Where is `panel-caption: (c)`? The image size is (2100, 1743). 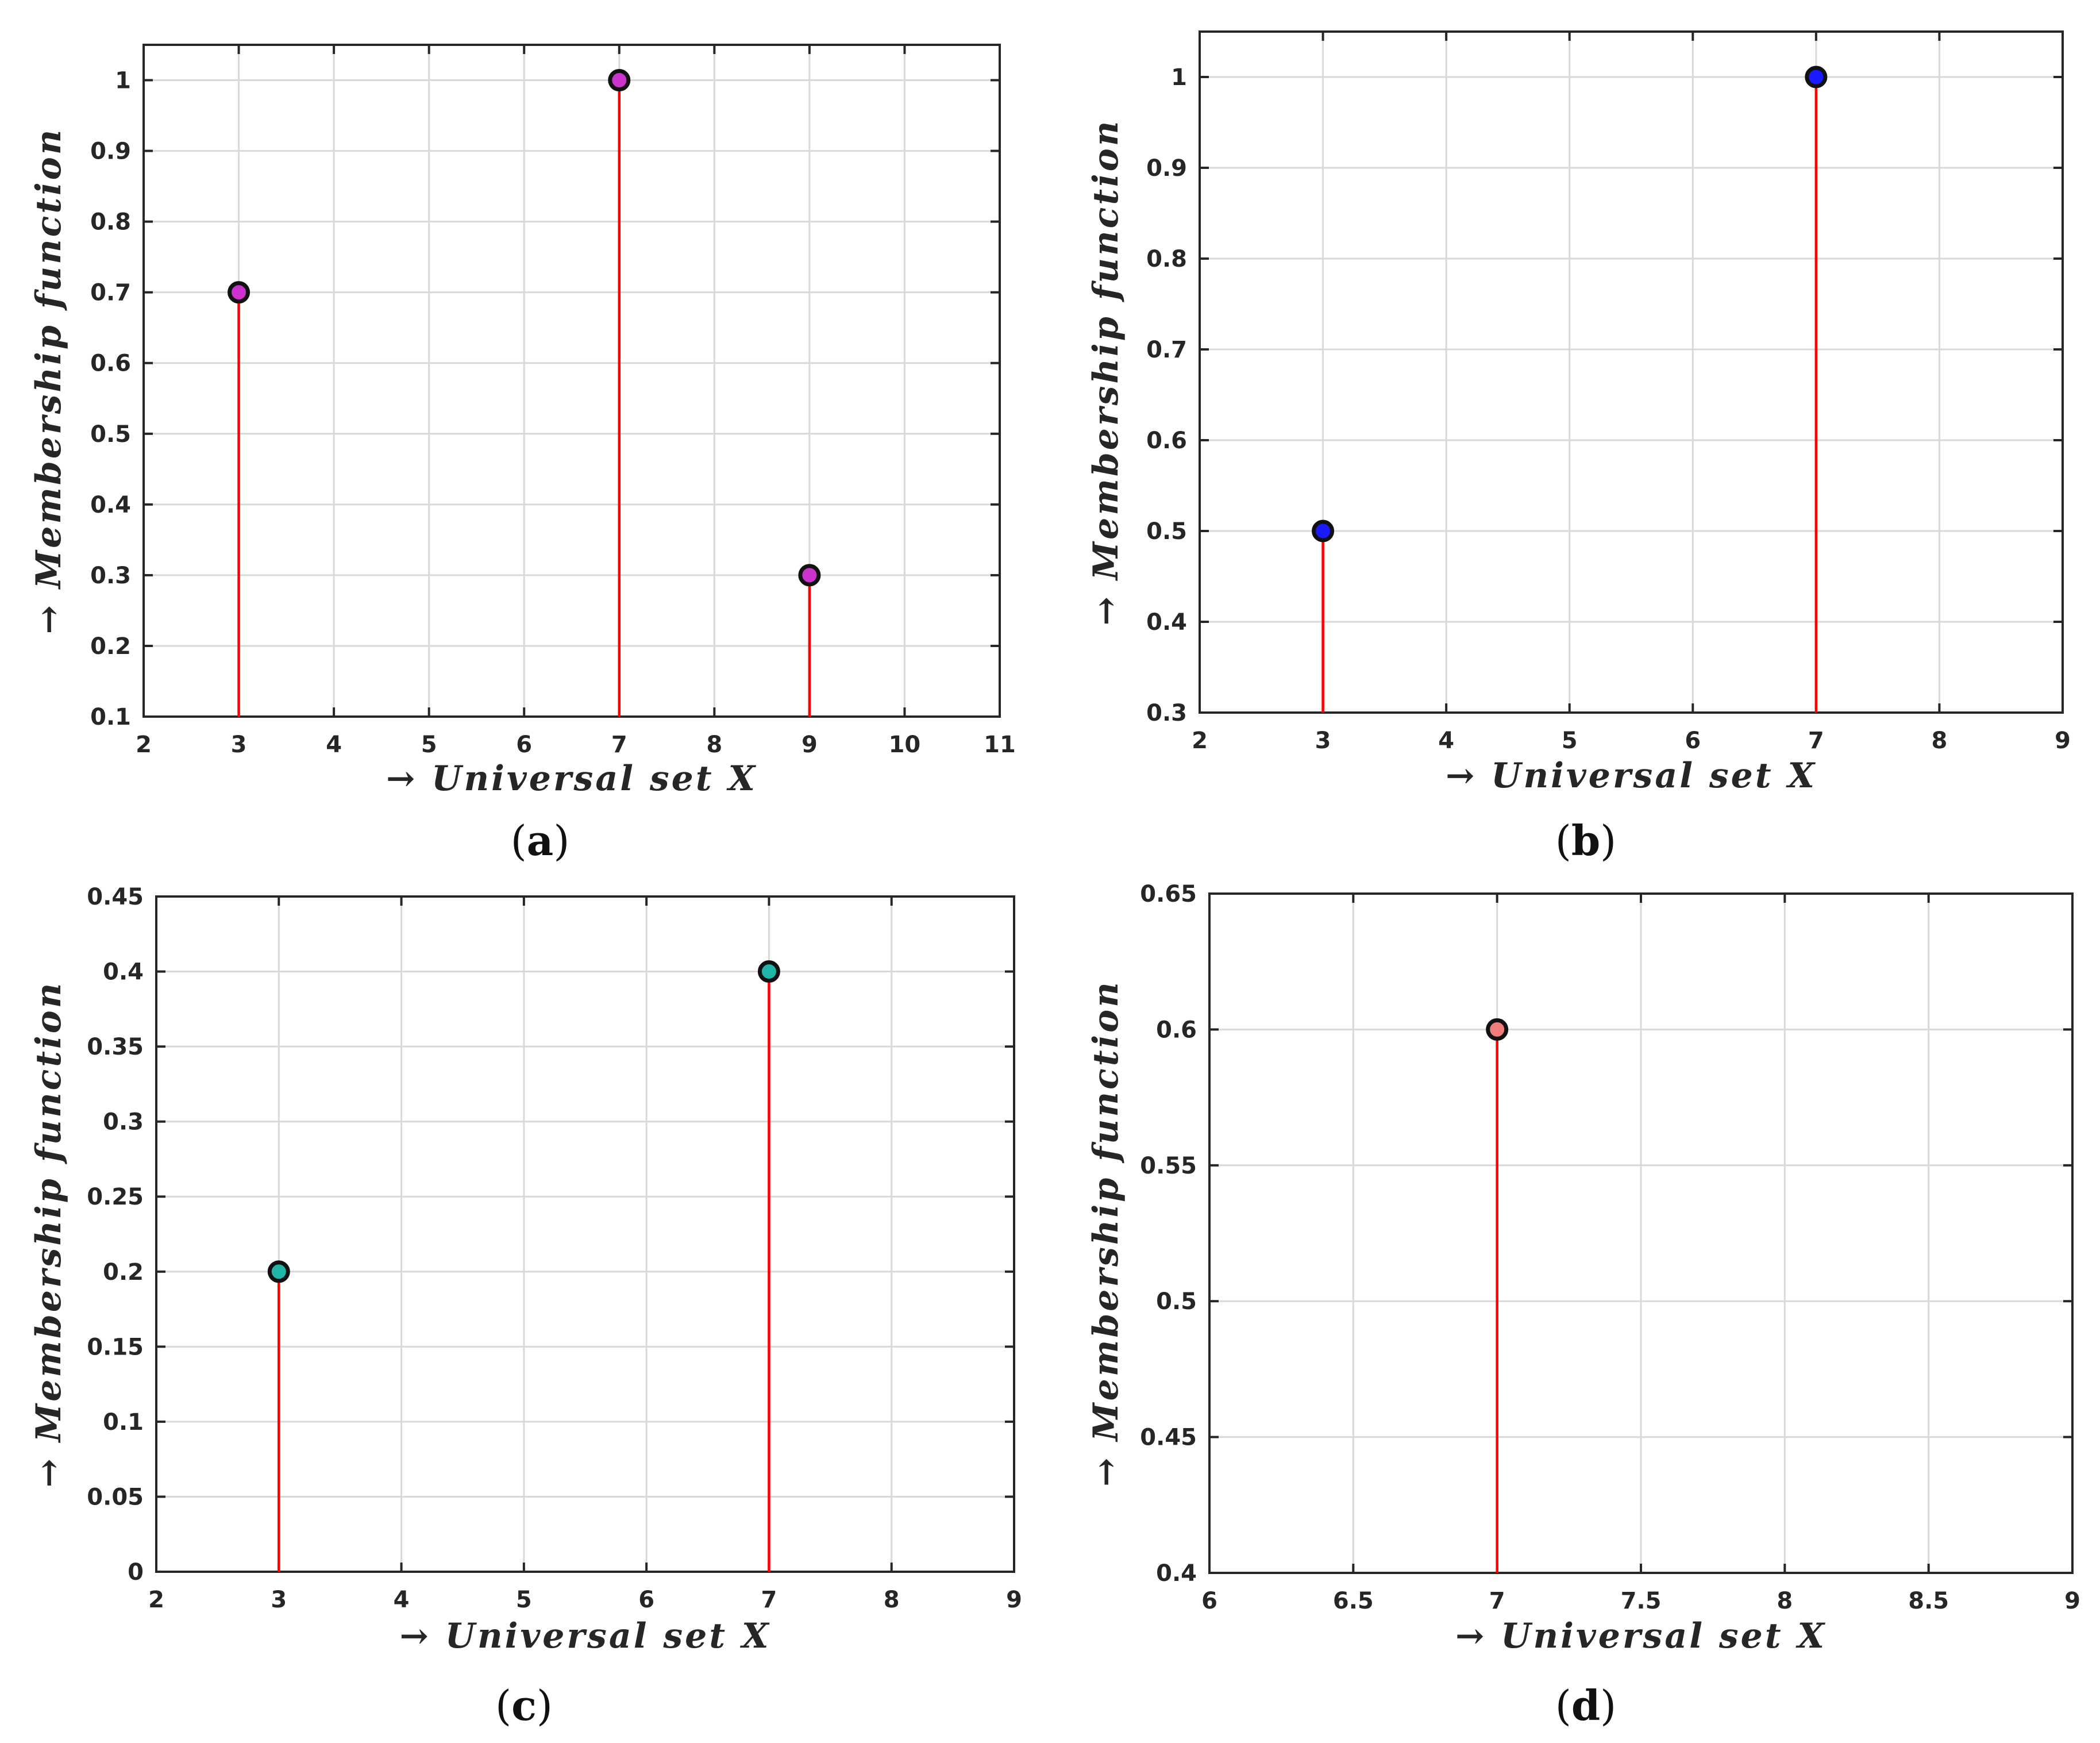
panel-caption: (c) is located at coordinates (524, 1706).